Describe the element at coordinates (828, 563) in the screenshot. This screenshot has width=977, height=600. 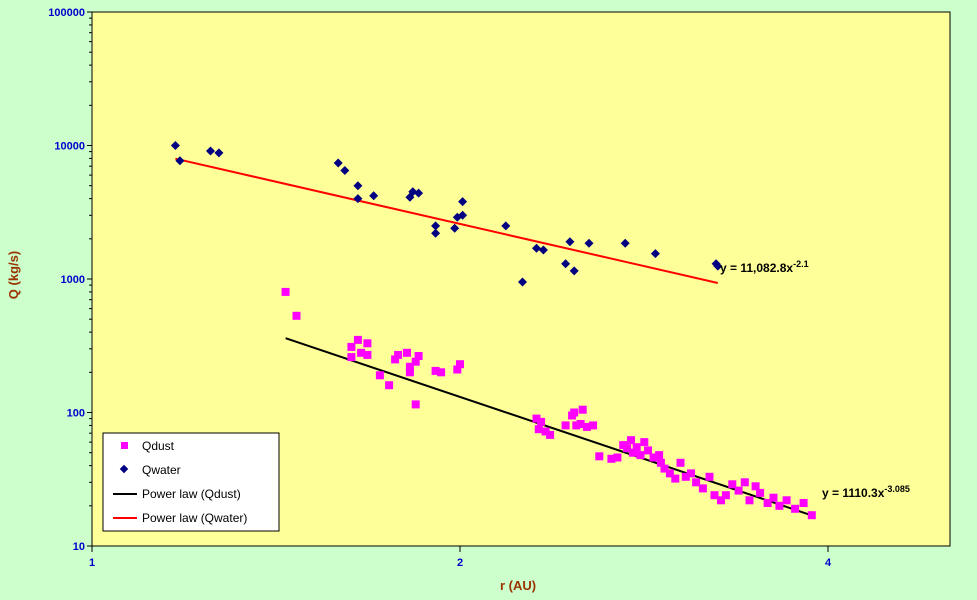
I see `x-tick-label: 4` at that location.